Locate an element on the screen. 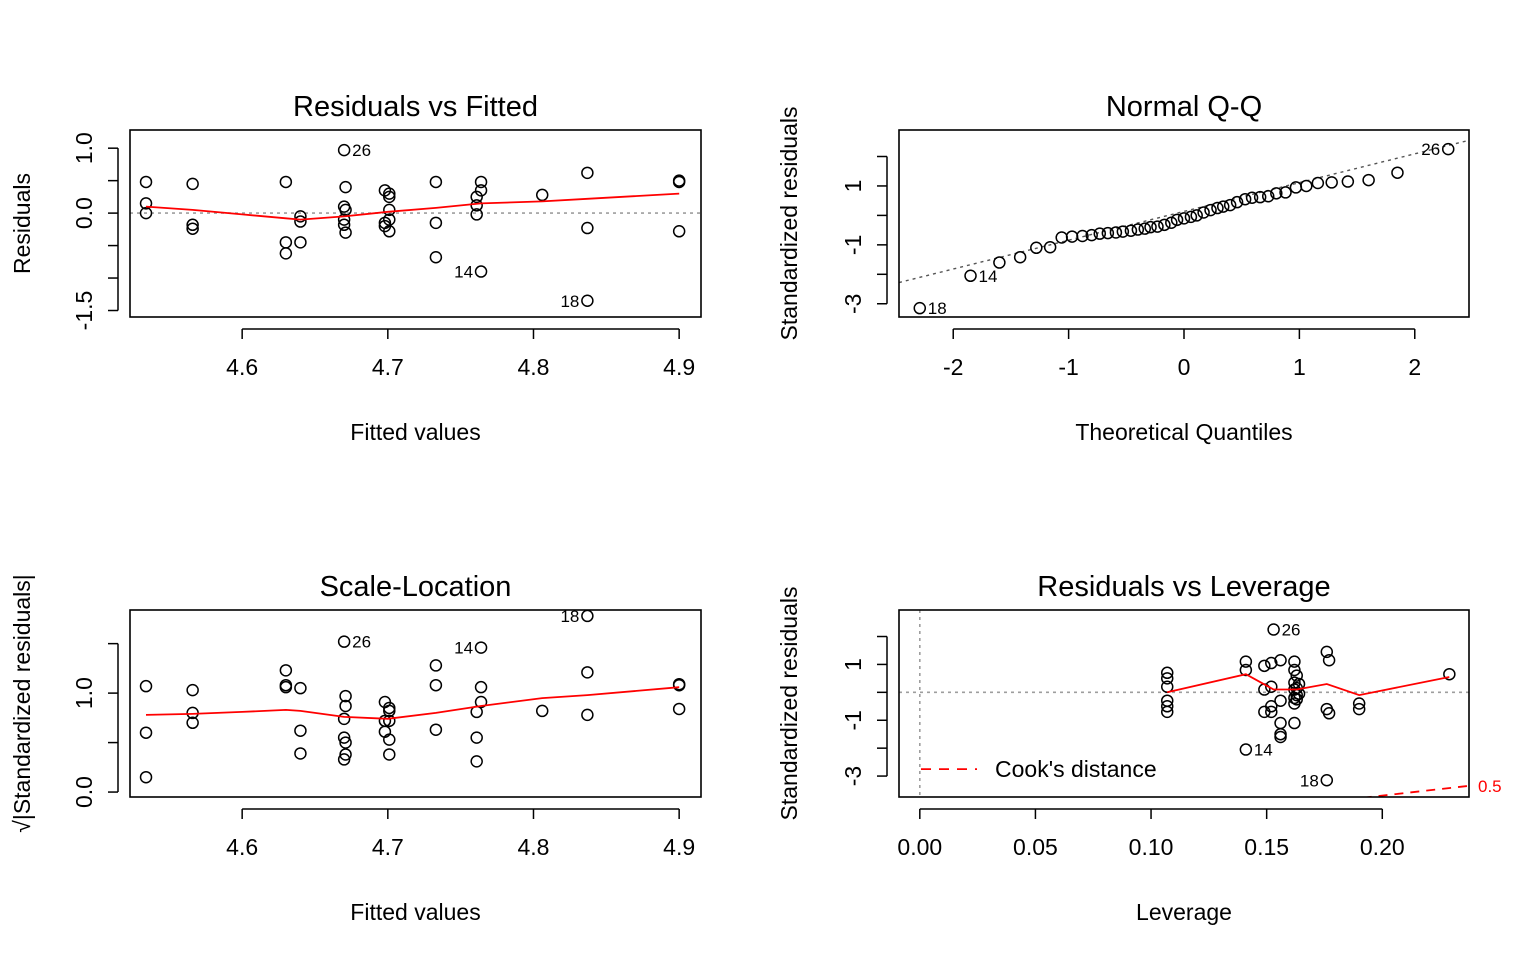  x-tick-label: 0 is located at coordinates (1184, 367).